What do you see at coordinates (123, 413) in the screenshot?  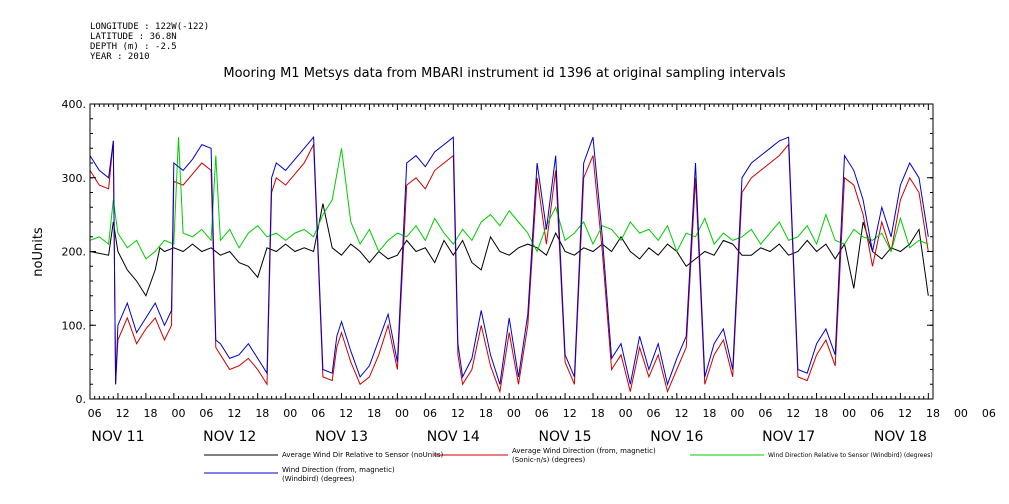 I see `x-hour-label-1: 12` at bounding box center [123, 413].